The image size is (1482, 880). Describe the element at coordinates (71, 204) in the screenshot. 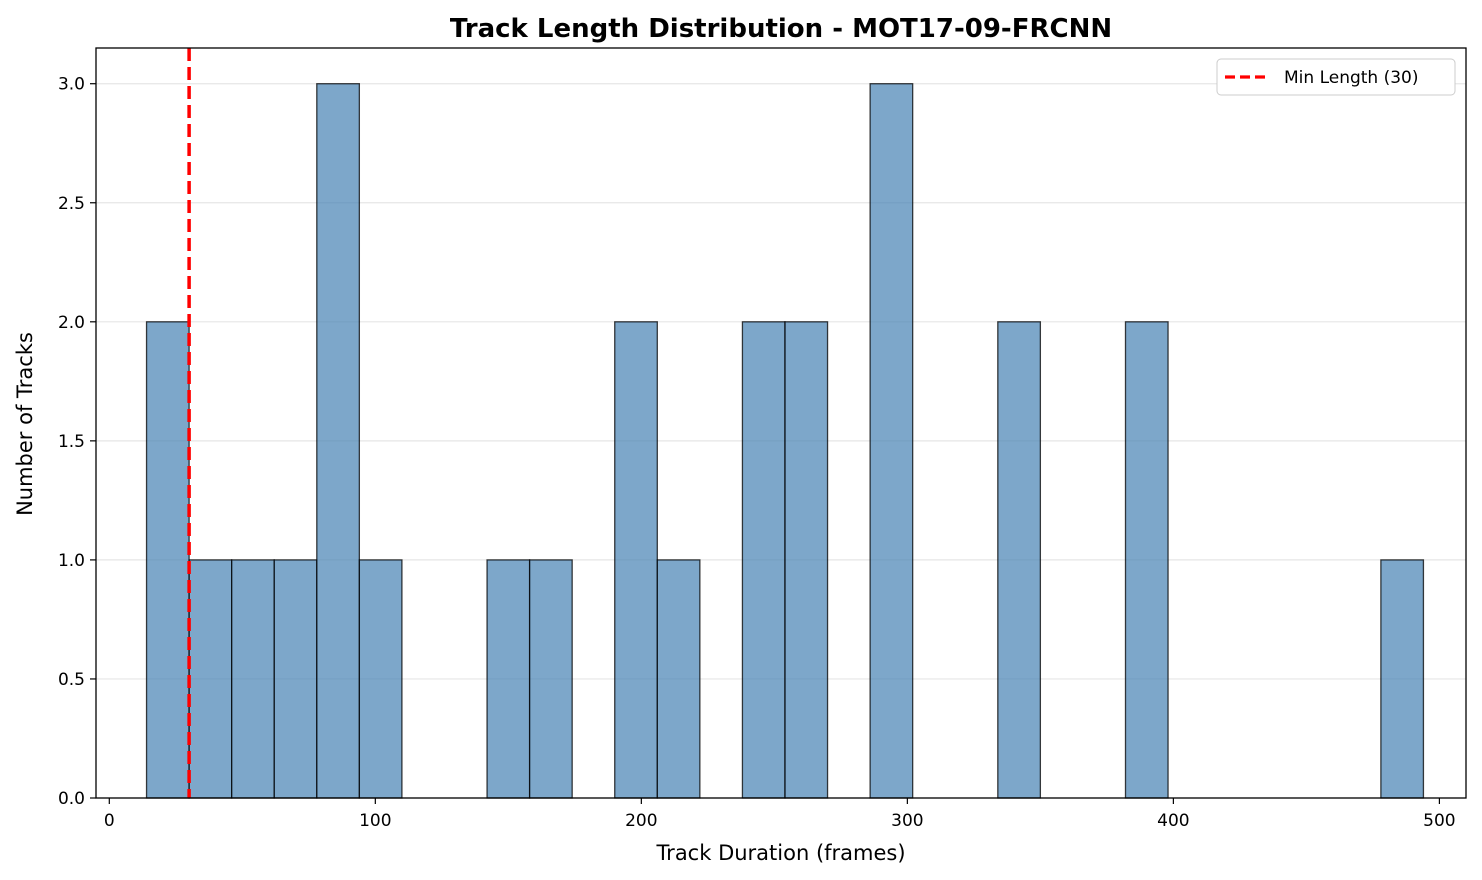

I see `y-tick-label: 2.5` at that location.